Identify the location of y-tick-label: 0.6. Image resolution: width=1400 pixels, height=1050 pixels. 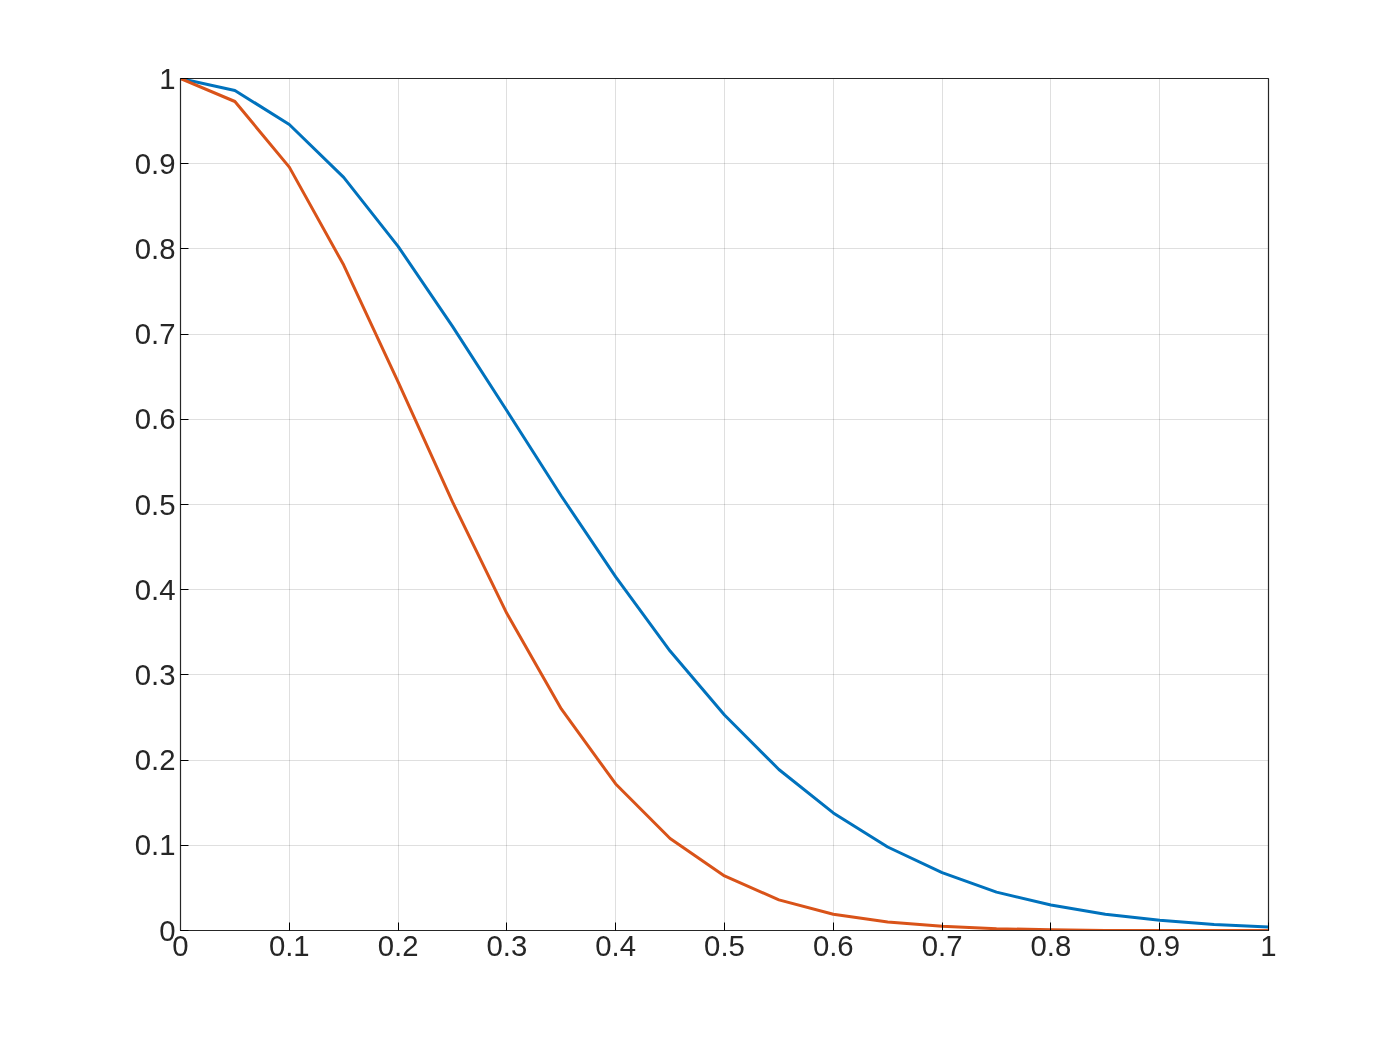
(155, 419).